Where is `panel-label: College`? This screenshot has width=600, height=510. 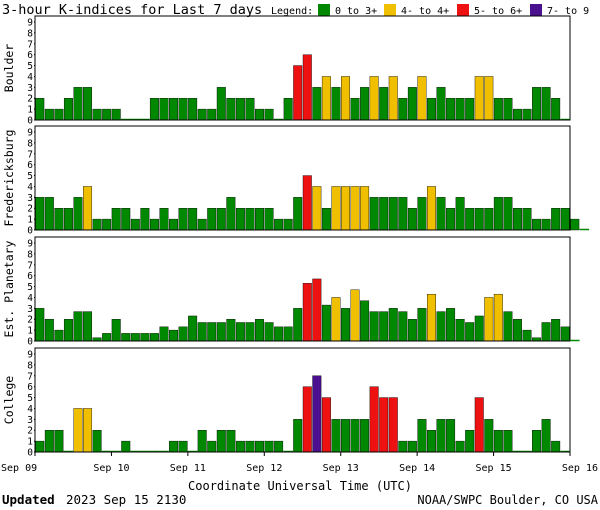 panel-label: College is located at coordinates (9, 400).